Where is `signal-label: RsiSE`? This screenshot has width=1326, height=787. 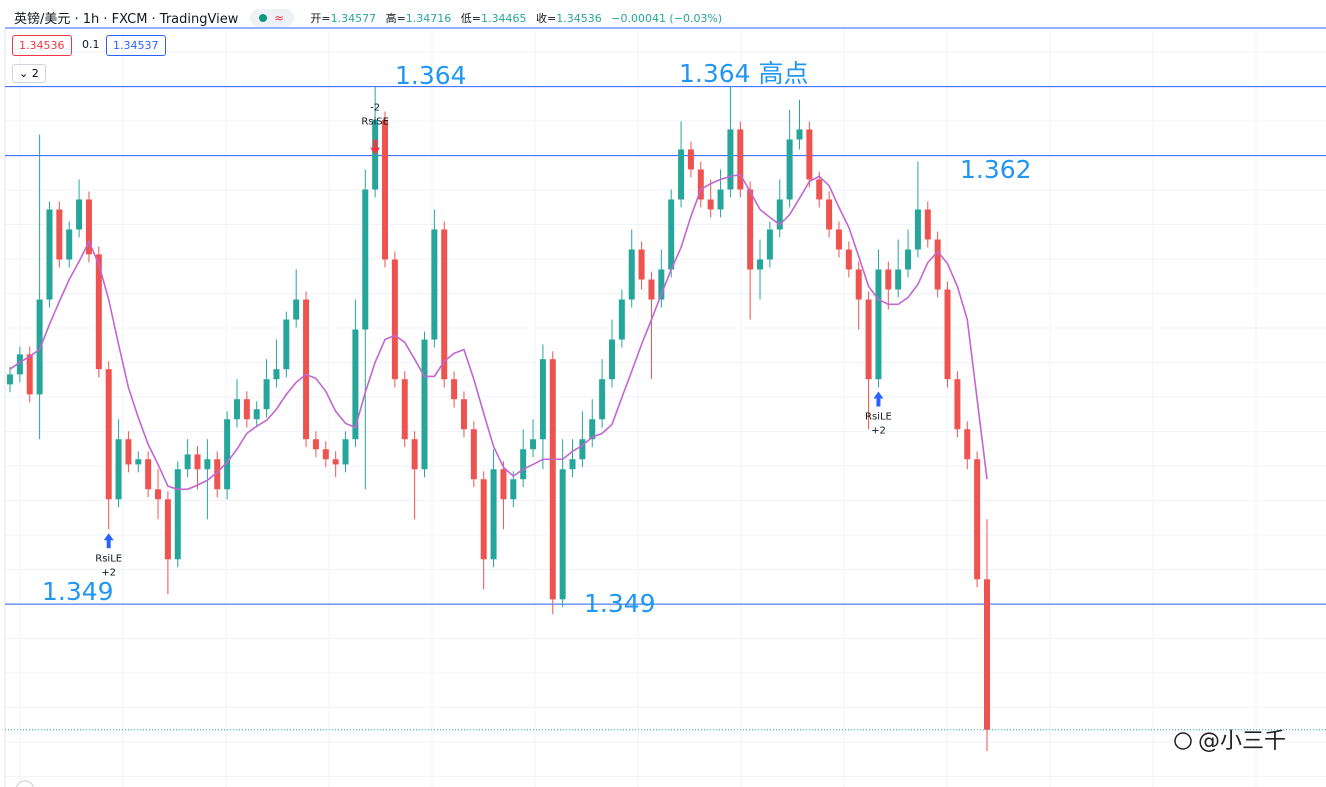
signal-label: RsiSE is located at coordinates (375, 122).